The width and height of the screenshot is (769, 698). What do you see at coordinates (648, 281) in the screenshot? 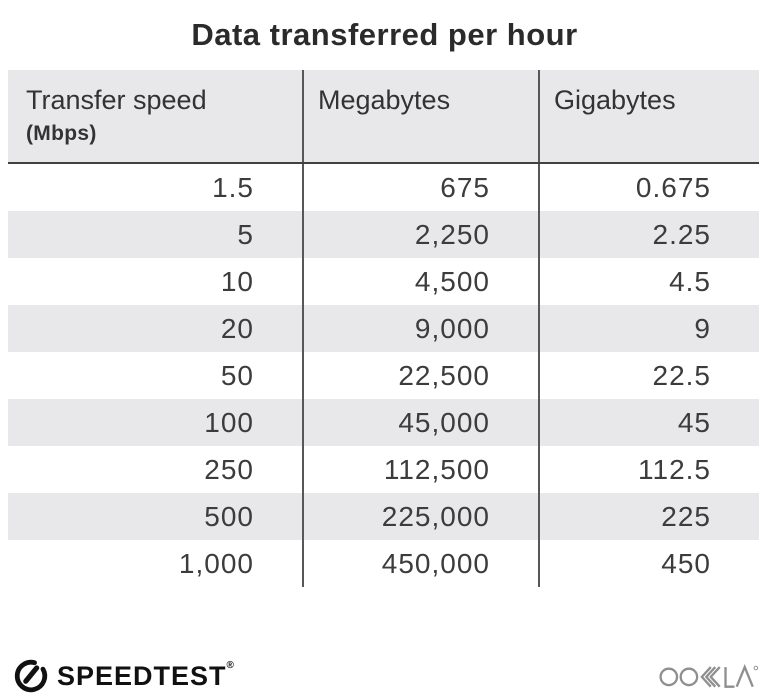
I see `gigabytes-cell: 4.5` at bounding box center [648, 281].